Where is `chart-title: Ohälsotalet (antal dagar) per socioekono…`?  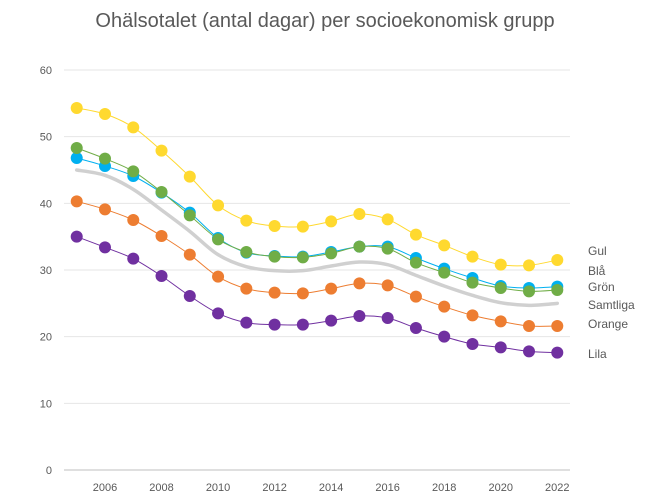 chart-title: Ohälsotalet (antal dagar) per socioekono… is located at coordinates (325, 21).